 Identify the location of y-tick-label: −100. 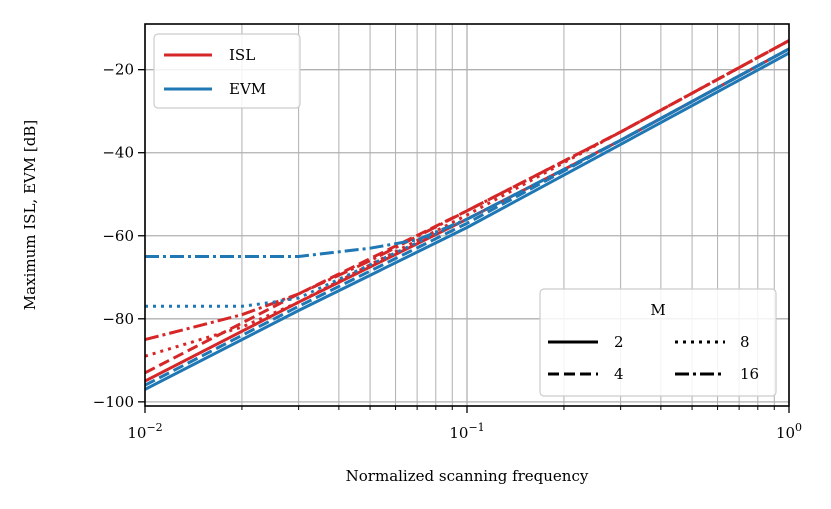
(113, 402).